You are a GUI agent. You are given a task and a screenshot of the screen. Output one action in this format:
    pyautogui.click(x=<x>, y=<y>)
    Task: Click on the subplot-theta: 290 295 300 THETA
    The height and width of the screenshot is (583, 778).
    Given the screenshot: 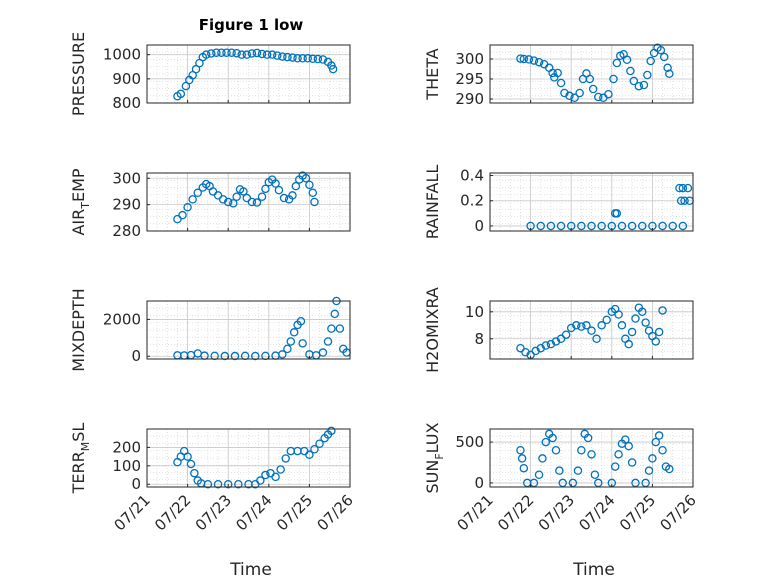 What is the action you would take?
    pyautogui.click(x=558, y=75)
    